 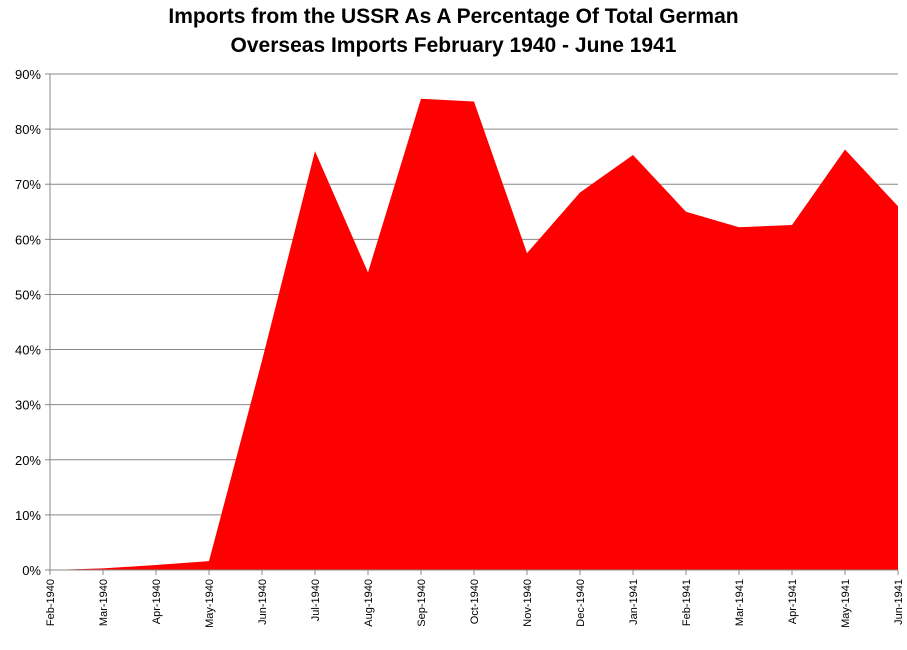 What do you see at coordinates (28, 74) in the screenshot?
I see `y-tick-label: 90%` at bounding box center [28, 74].